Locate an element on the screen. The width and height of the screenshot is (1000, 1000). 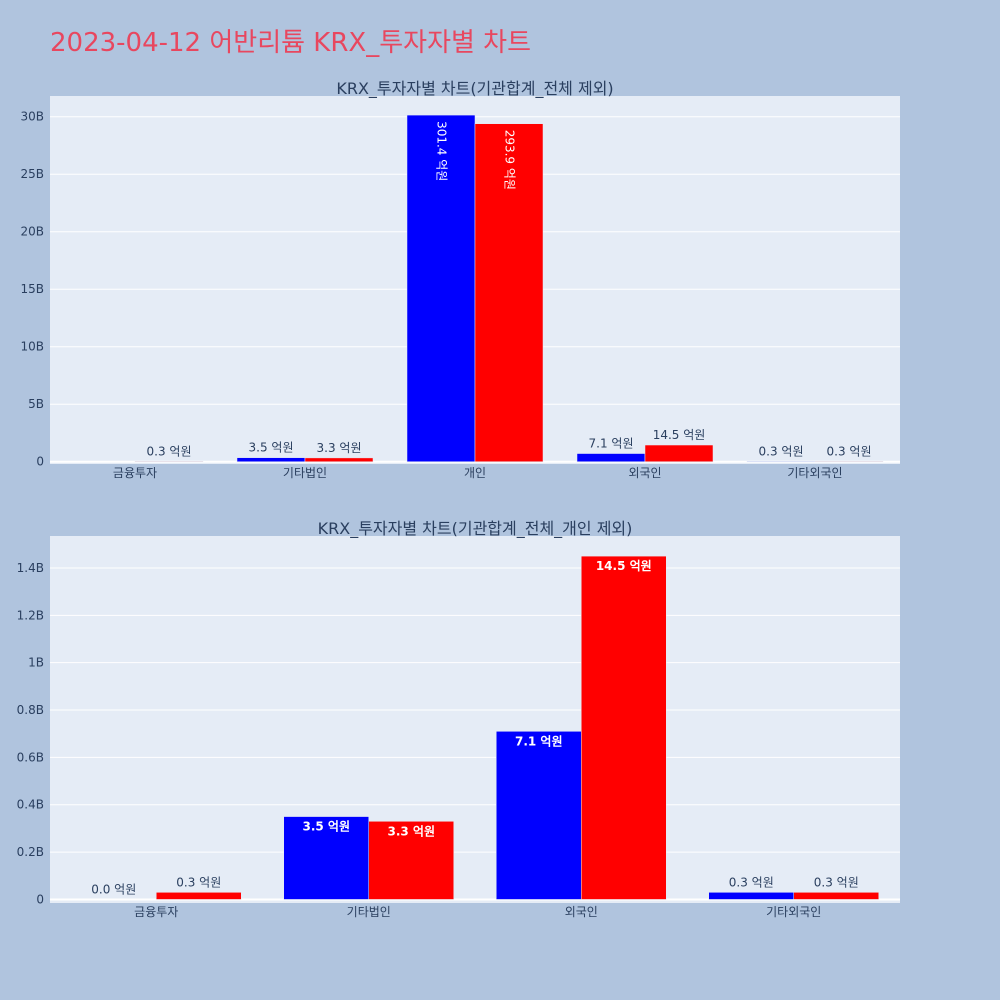
bar-label: 293.9 억원 is located at coordinates (510, 160).